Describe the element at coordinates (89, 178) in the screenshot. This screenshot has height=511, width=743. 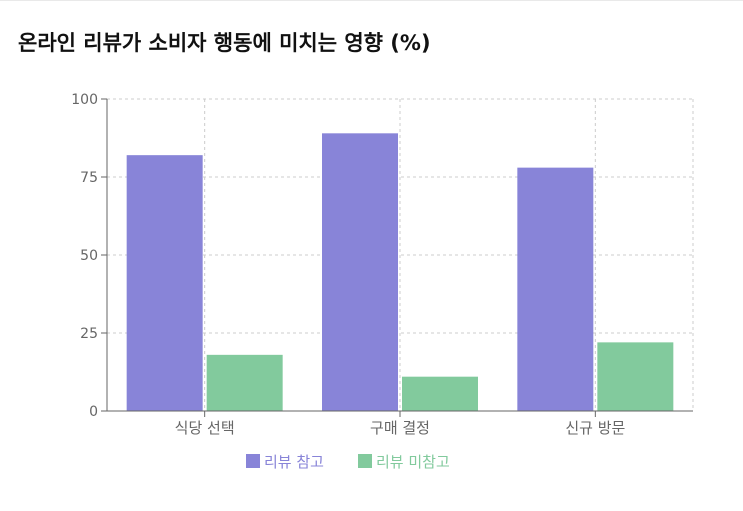
I see `y-tick-label: 75` at that location.